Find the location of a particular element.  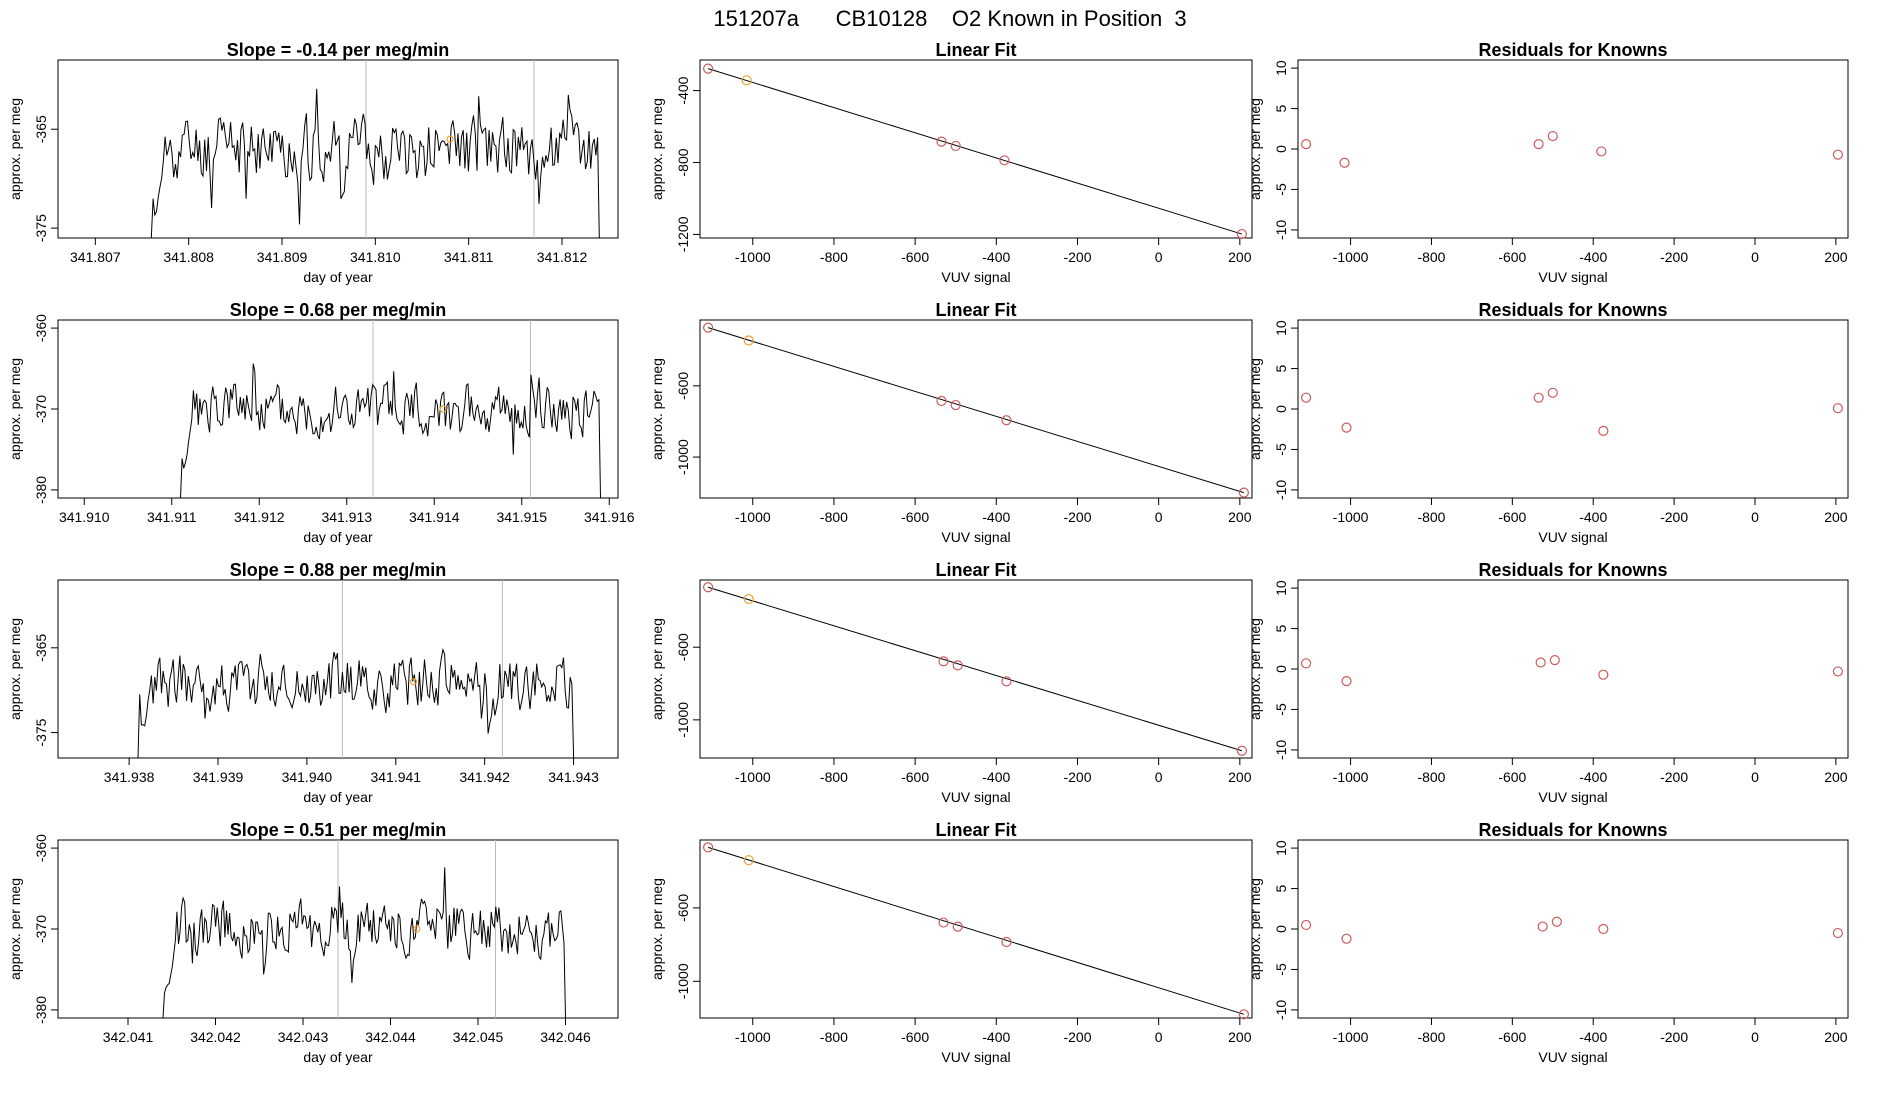

x-tick-label: 341.938 is located at coordinates (129, 777).